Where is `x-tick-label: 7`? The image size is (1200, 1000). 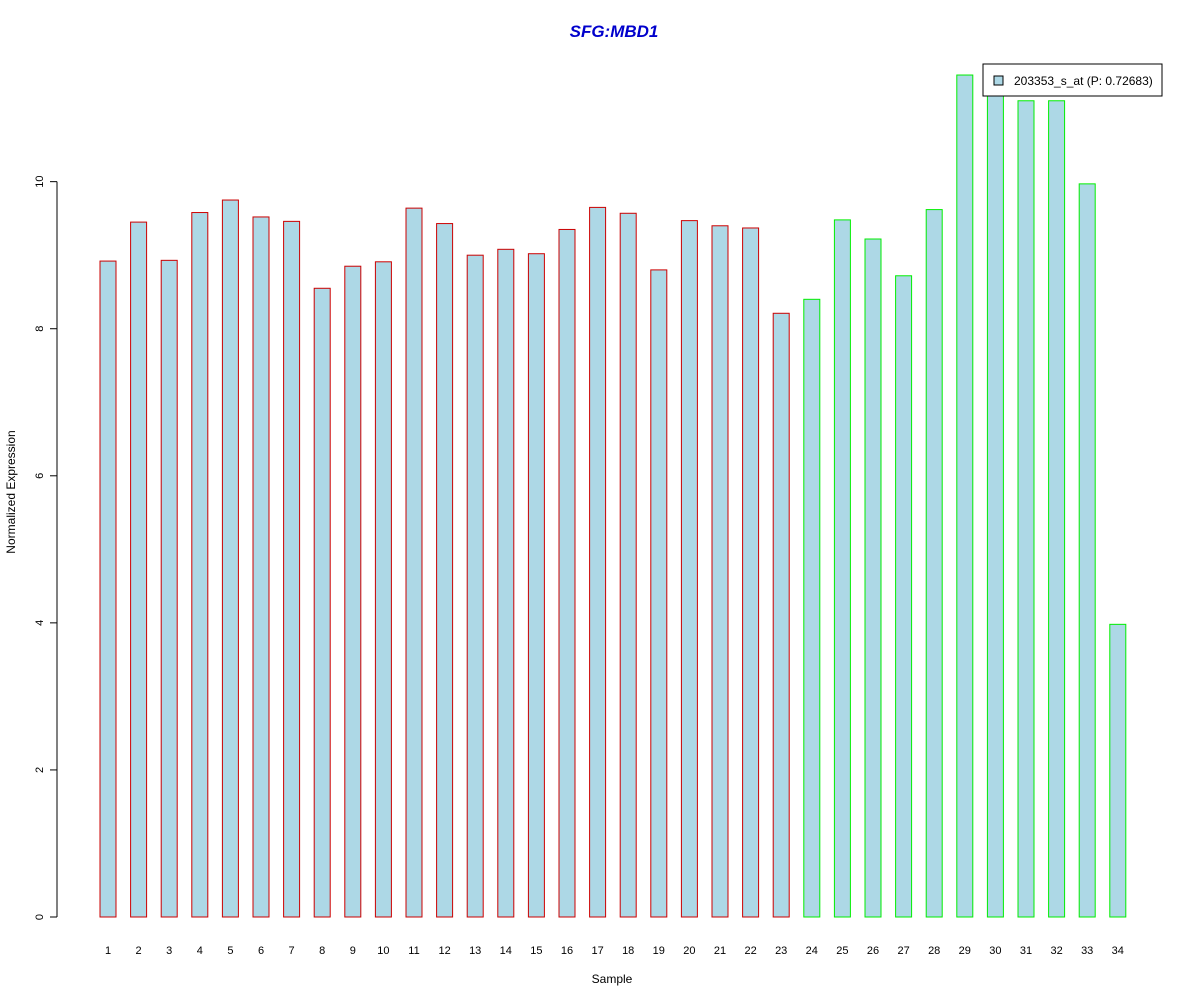
x-tick-label: 7 is located at coordinates (292, 951).